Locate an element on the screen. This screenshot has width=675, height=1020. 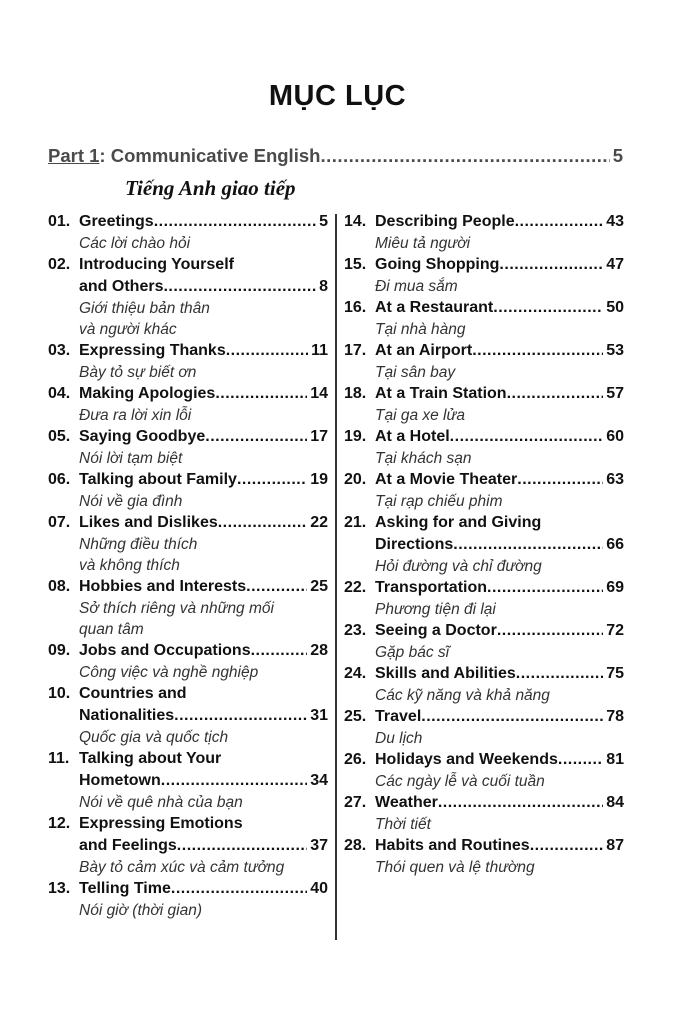
entry-translation: và người khác is located at coordinates (128, 329).